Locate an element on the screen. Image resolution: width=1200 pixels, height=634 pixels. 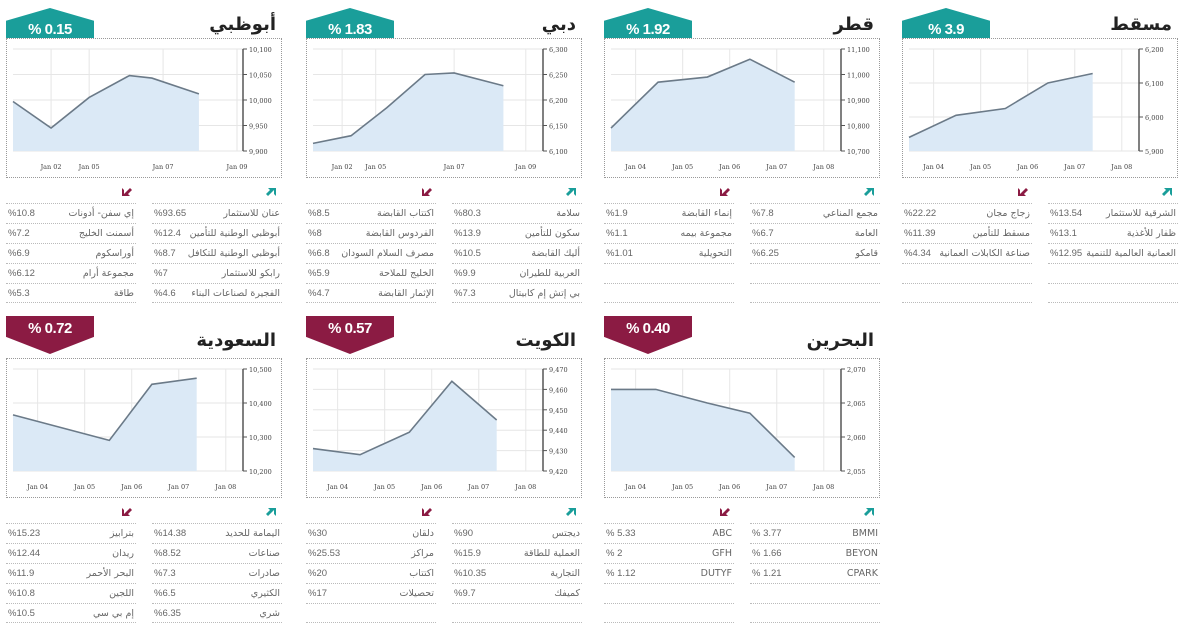
loser-row: % 5.33 ABC is located at coordinates (669, 533).